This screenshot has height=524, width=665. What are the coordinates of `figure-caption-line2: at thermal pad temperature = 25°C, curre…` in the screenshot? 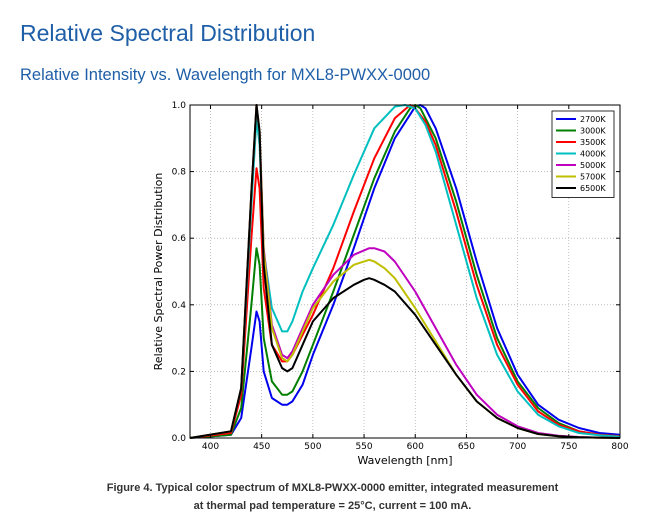 It's located at (332, 506).